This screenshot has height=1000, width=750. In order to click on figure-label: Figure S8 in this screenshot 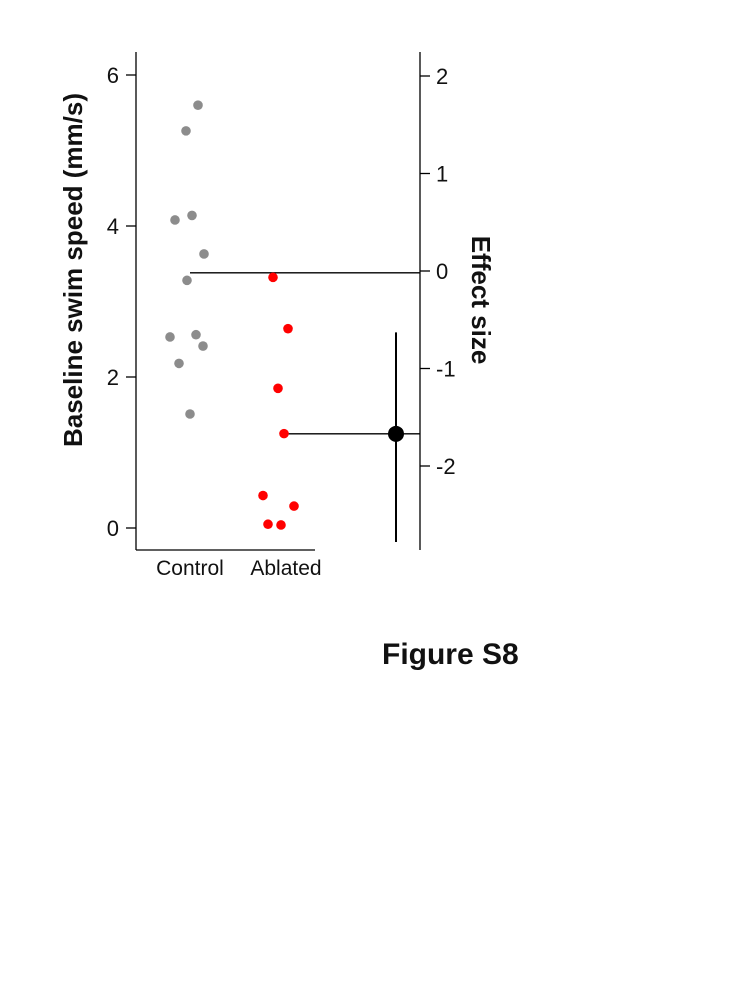, I will do `click(450, 654)`.